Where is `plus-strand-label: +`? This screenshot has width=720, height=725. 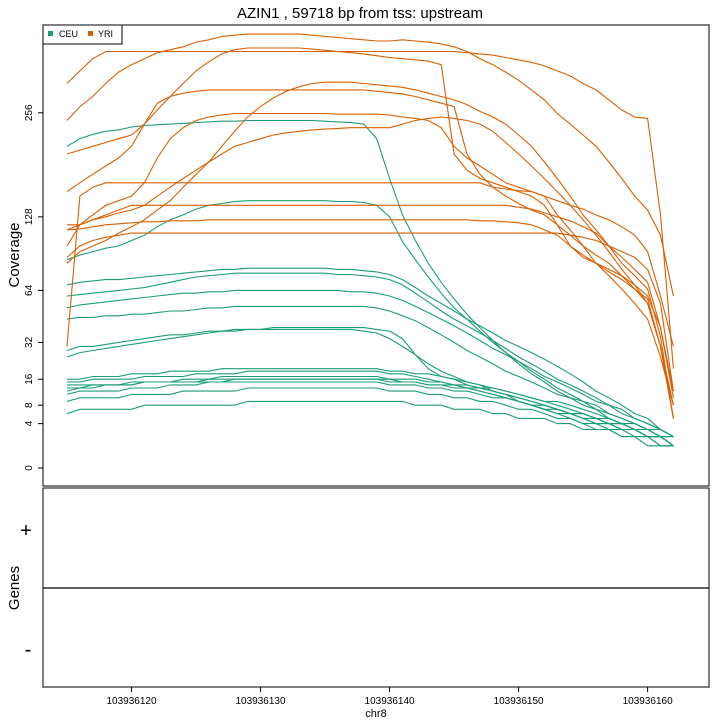
plus-strand-label: + is located at coordinates (26, 531).